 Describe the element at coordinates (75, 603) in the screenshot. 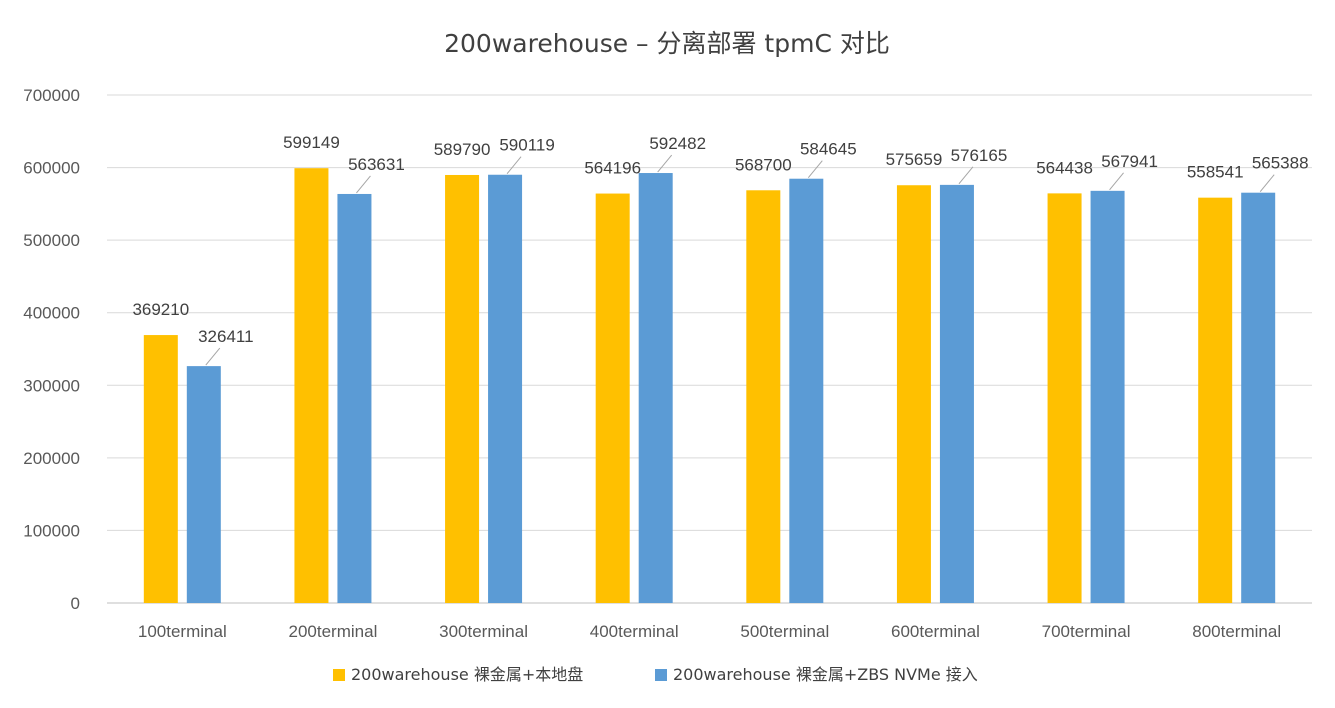

I see `y-tick-label: 0` at that location.